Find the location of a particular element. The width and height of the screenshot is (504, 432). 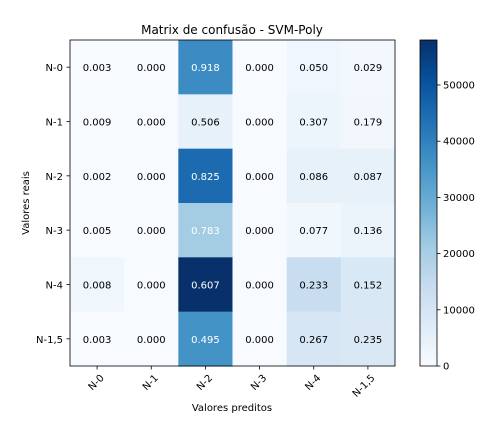

cell-value-label: 0.267 is located at coordinates (313, 340).